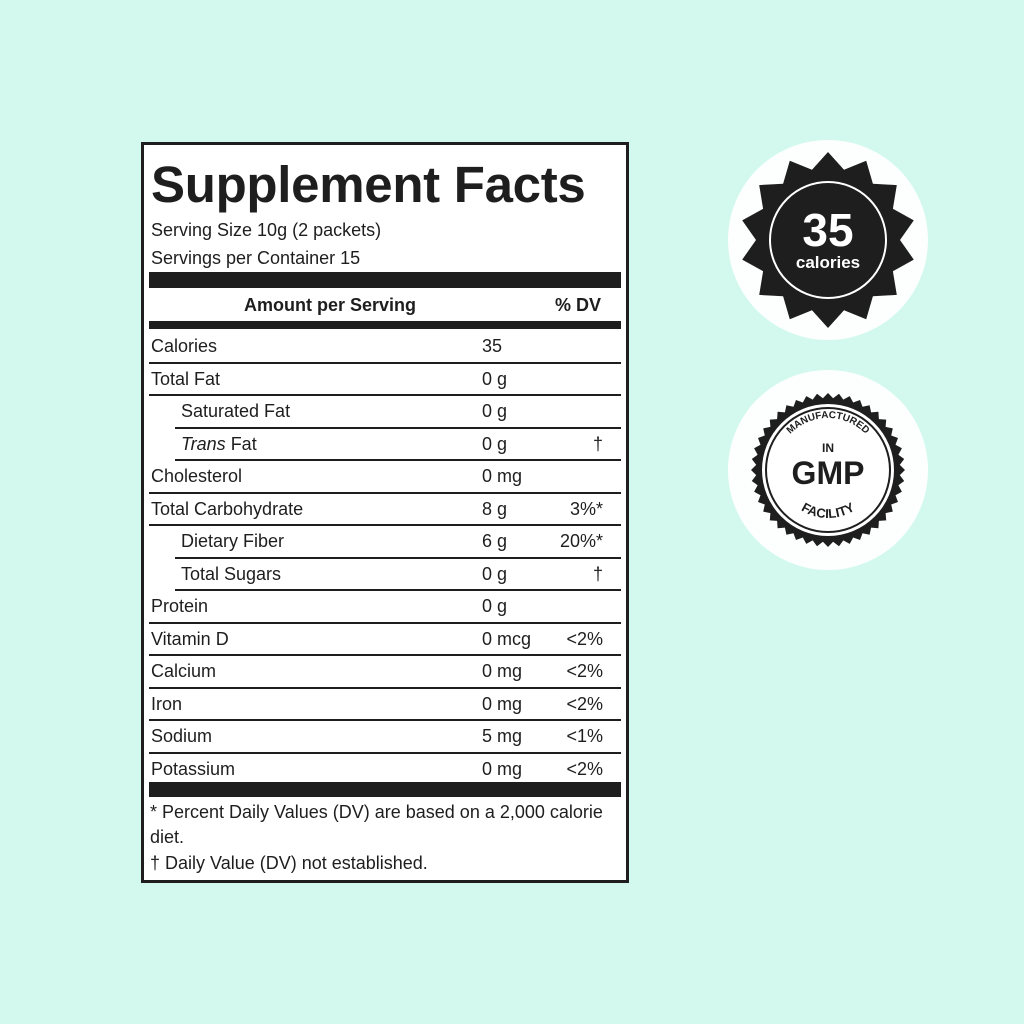  What do you see at coordinates (289, 863) in the screenshot?
I see `footnote-dagger: † Daily Value (DV) not established.` at bounding box center [289, 863].